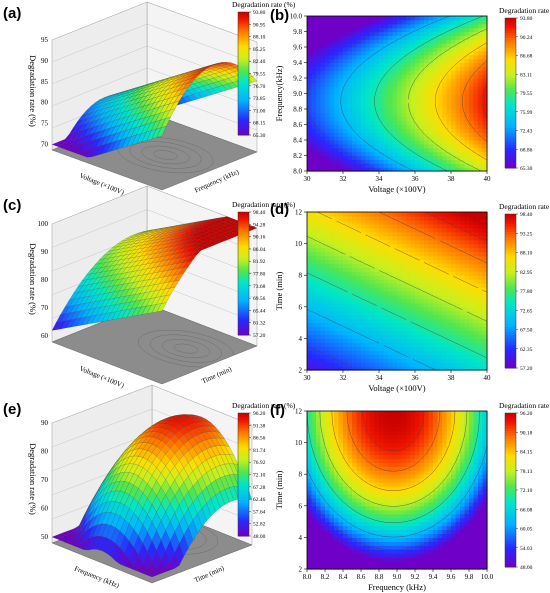 Image resolution: width=550 pixels, height=593 pixels. I want to click on colorbar-tick-label: 86.56, so click(259, 439).